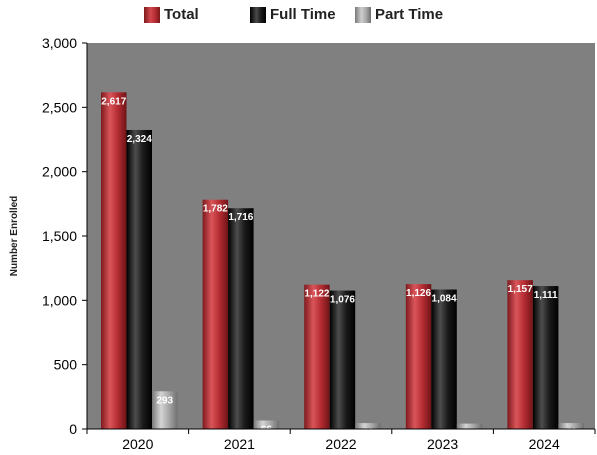 The image size is (597, 455). Describe the element at coordinates (59, 172) in the screenshot. I see `y-tick-label: 2,000` at that location.